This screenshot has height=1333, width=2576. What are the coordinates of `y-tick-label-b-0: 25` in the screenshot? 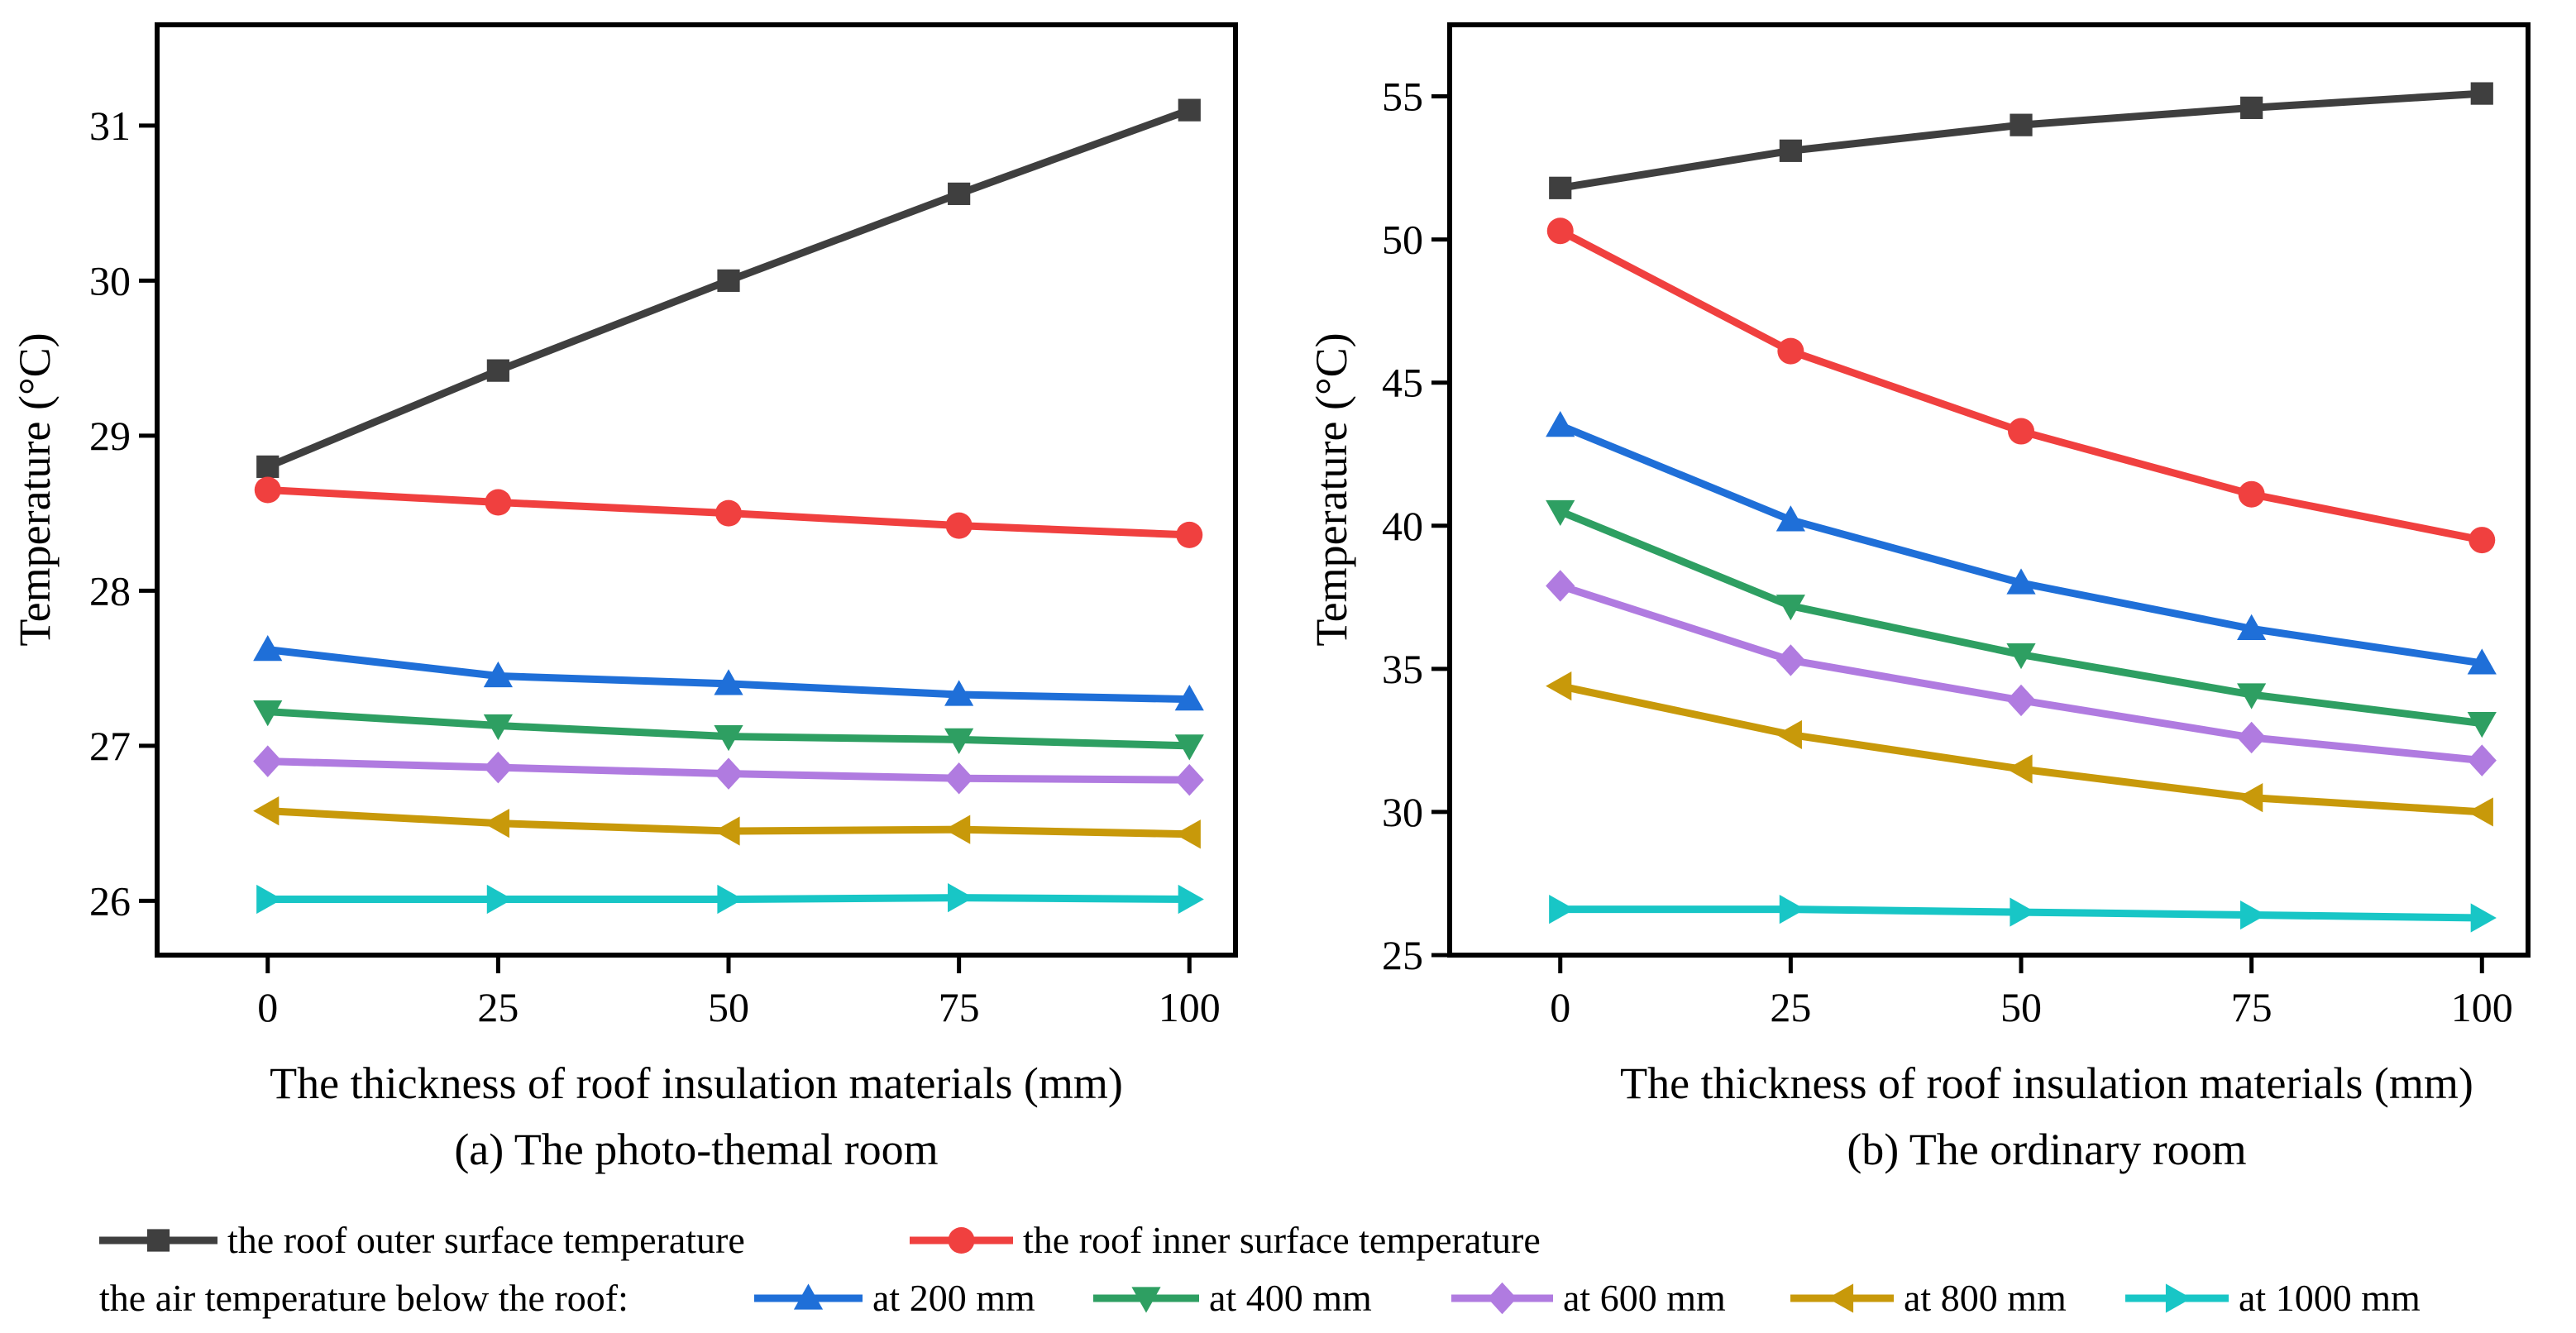 It's located at (1402, 955).